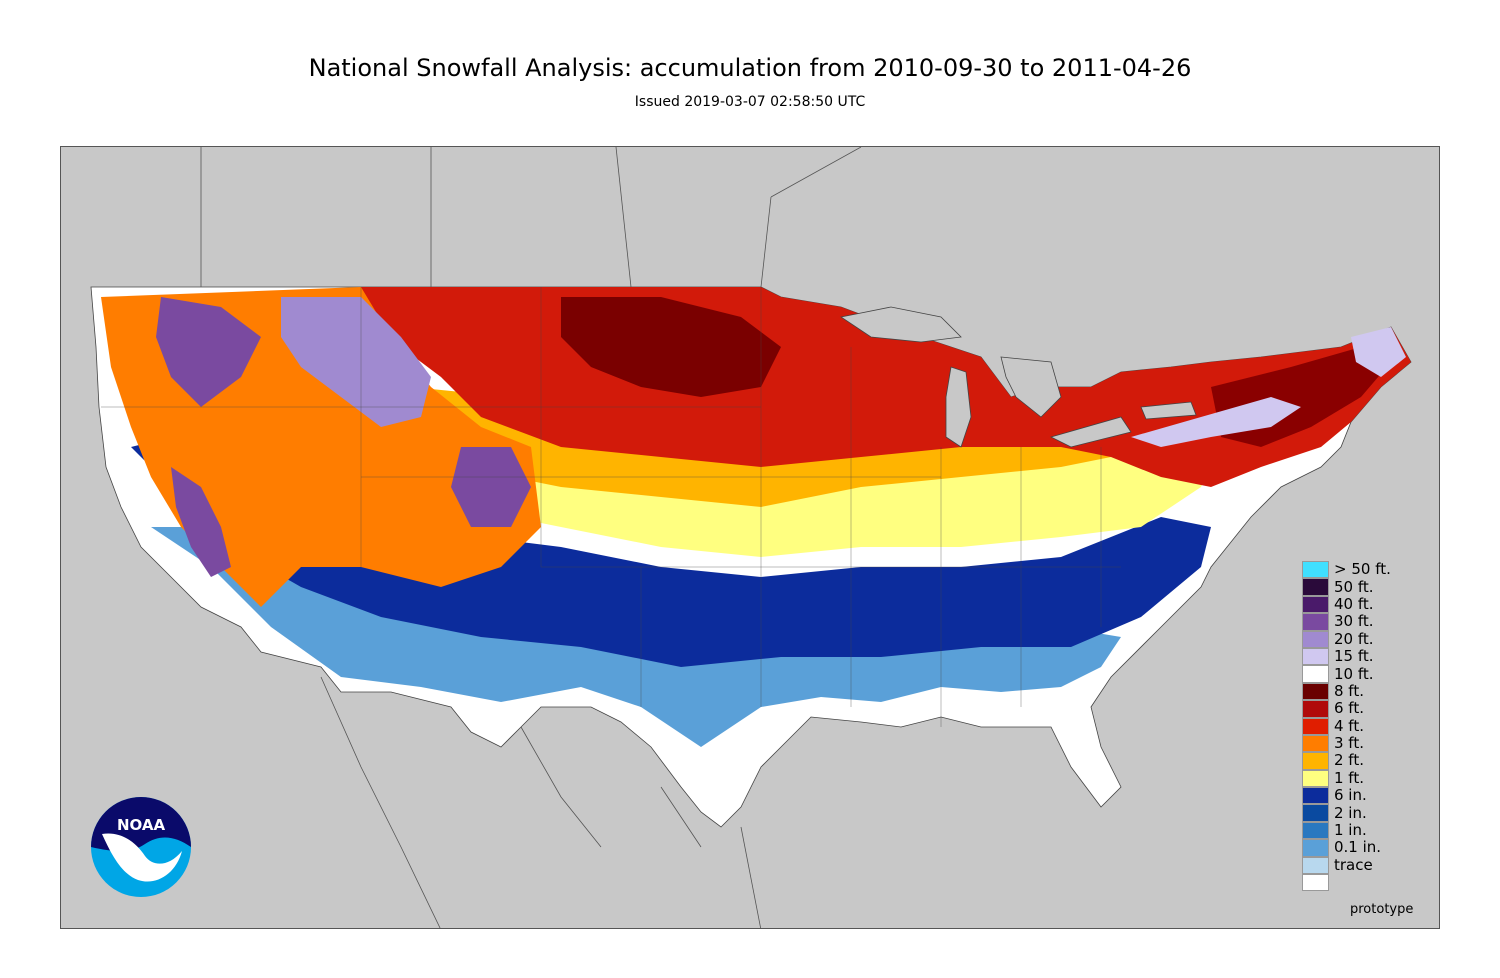  Describe the element at coordinates (531, 217) in the screenshot. I see `canada-province-lines` at that location.